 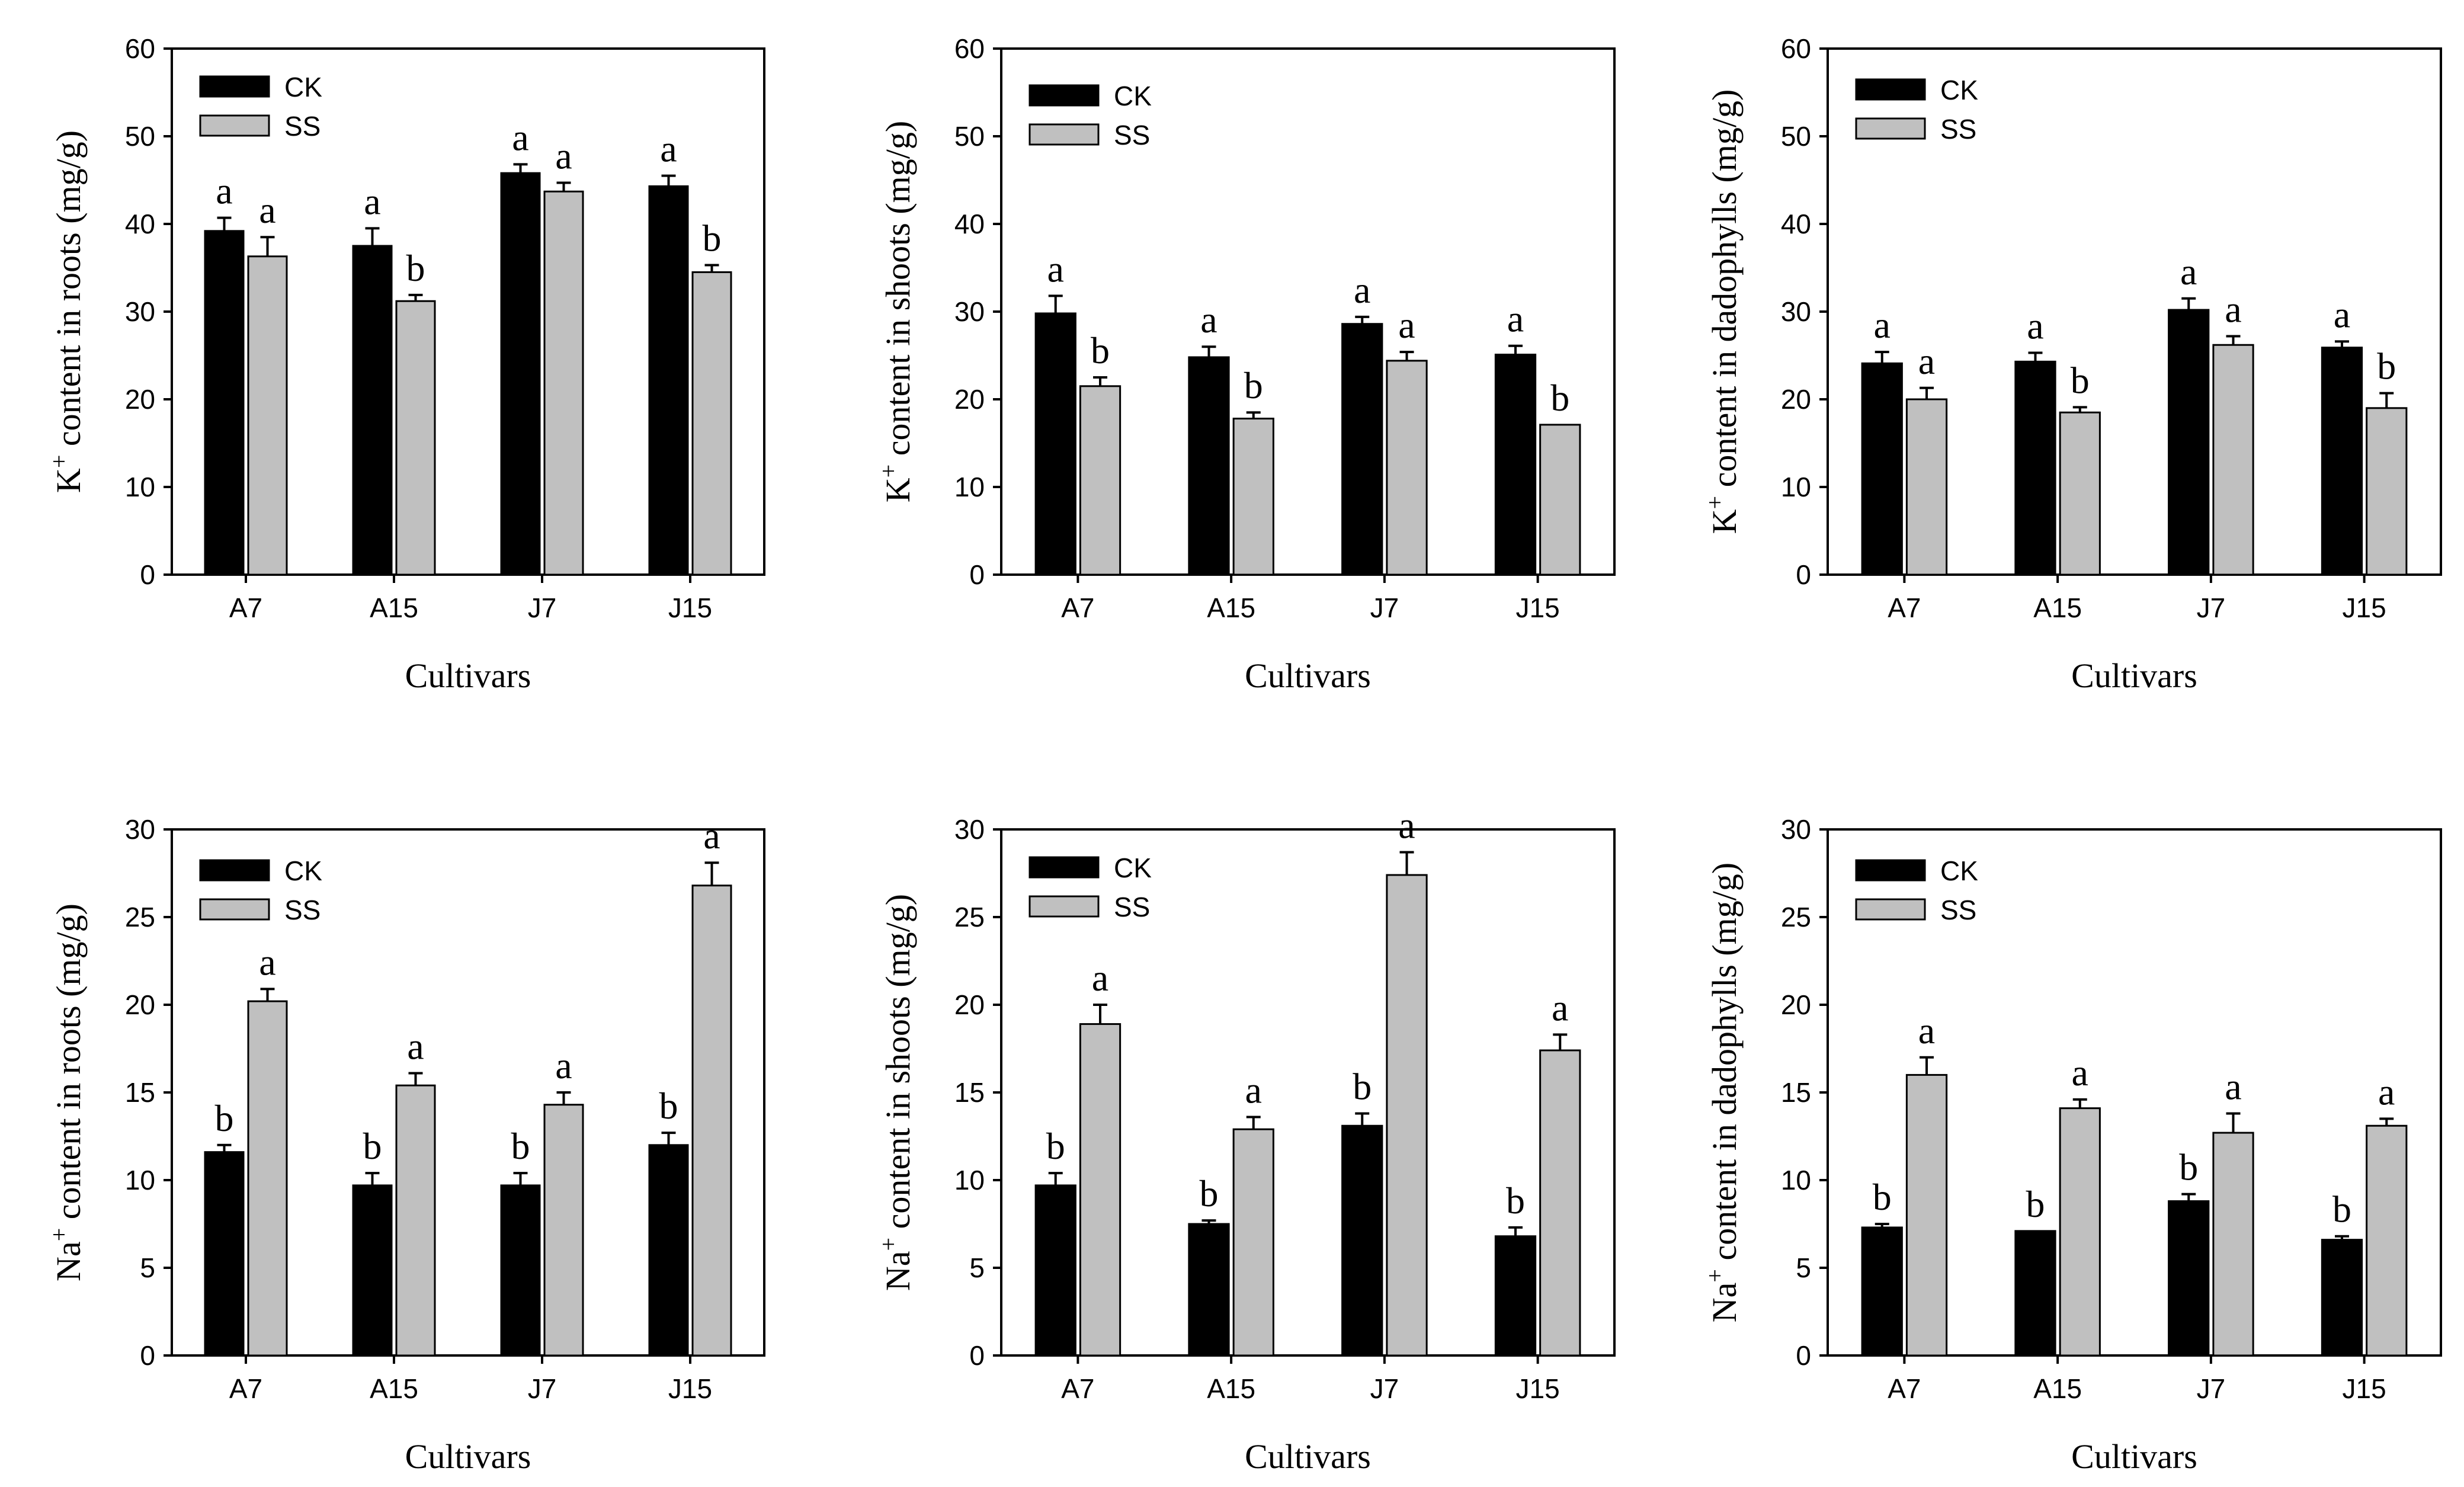 I want to click on y-axis-title-charge: +, so click(x=888, y=1245).